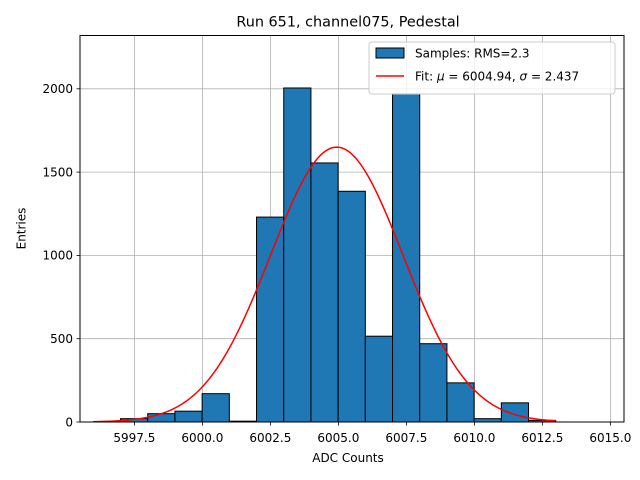 The width and height of the screenshot is (640, 480). What do you see at coordinates (610, 438) in the screenshot?
I see `x-tick-label: 6015.0` at bounding box center [610, 438].